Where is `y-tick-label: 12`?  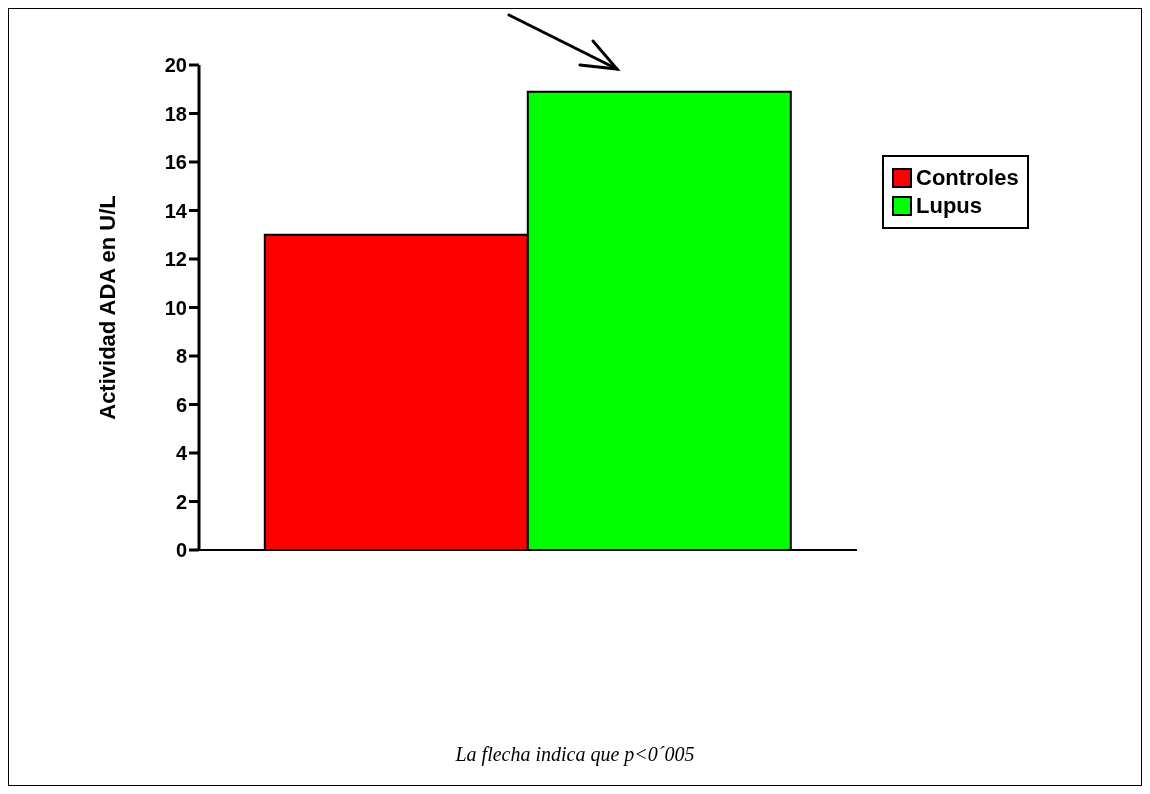
y-tick-label: 12 is located at coordinates (175, 259).